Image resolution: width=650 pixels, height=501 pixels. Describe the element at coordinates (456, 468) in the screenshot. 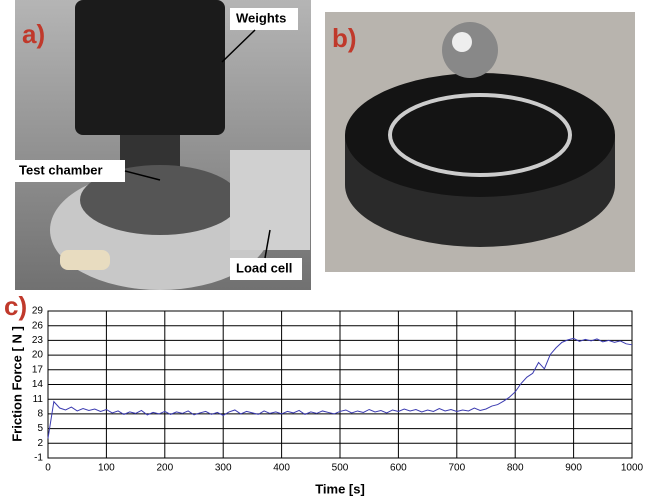

I see `x-tick-label: 700` at that location.